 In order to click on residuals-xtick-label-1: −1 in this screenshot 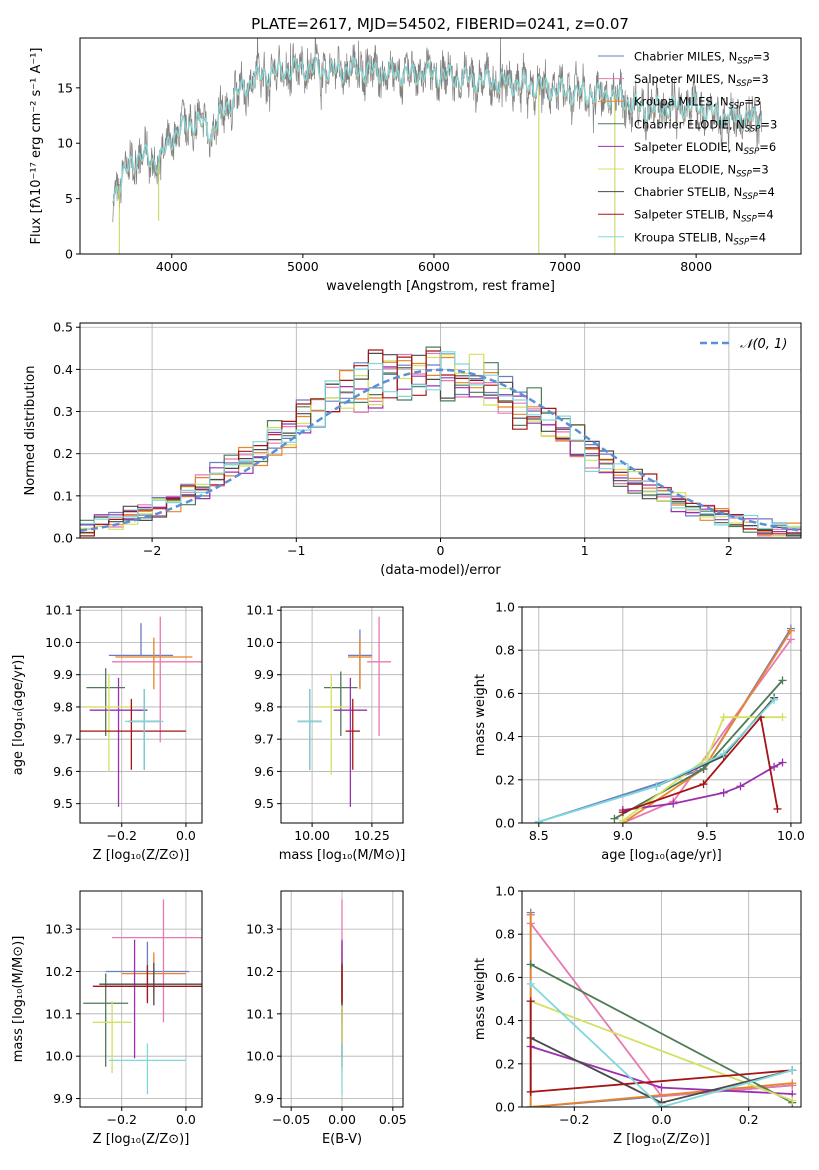, I will do `click(296, 550)`.